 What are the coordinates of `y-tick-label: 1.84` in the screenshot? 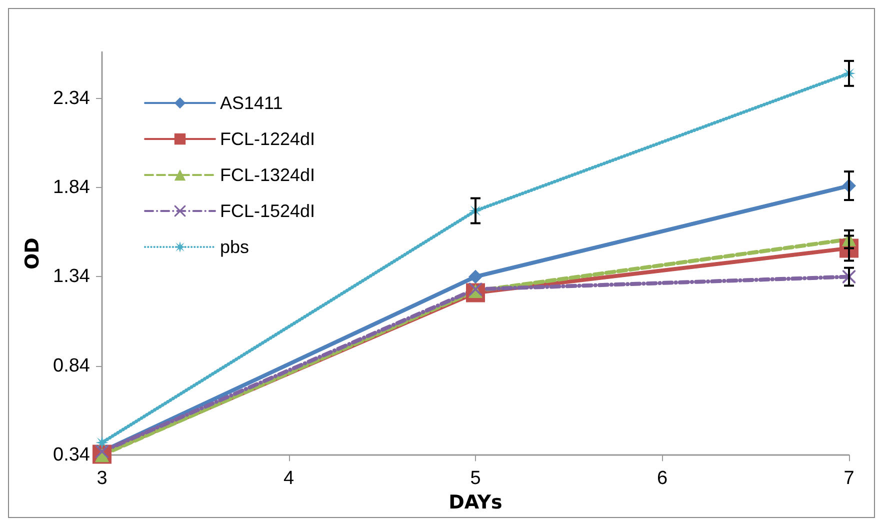 It's located at (71, 187).